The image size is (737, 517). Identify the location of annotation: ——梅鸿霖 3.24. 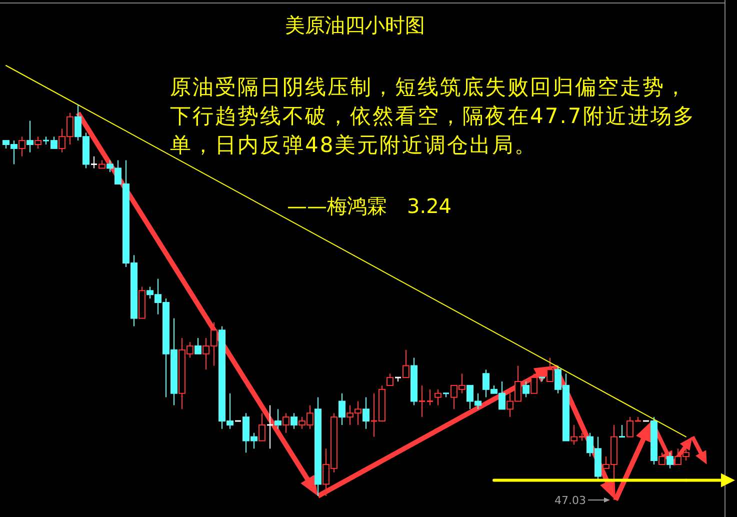
(369, 206).